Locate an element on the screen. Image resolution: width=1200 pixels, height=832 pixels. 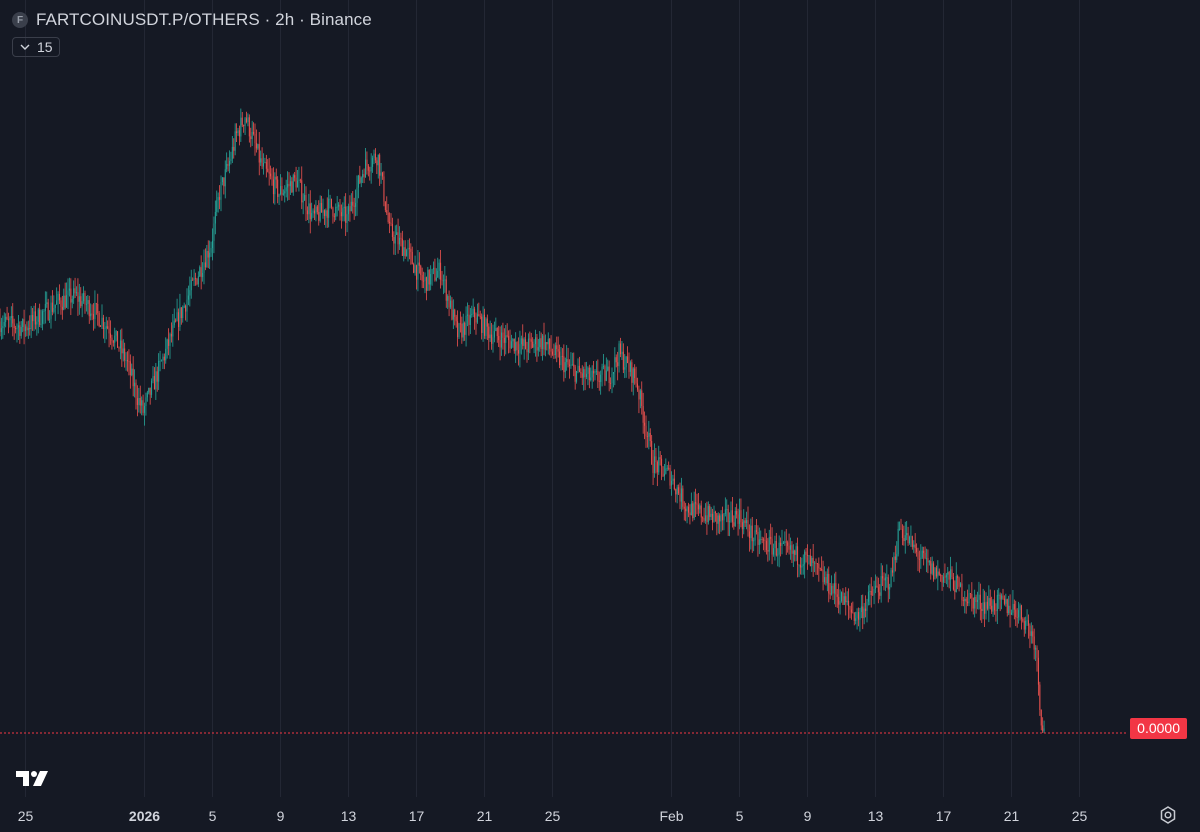
x-tick-label: 25 is located at coordinates (553, 816).